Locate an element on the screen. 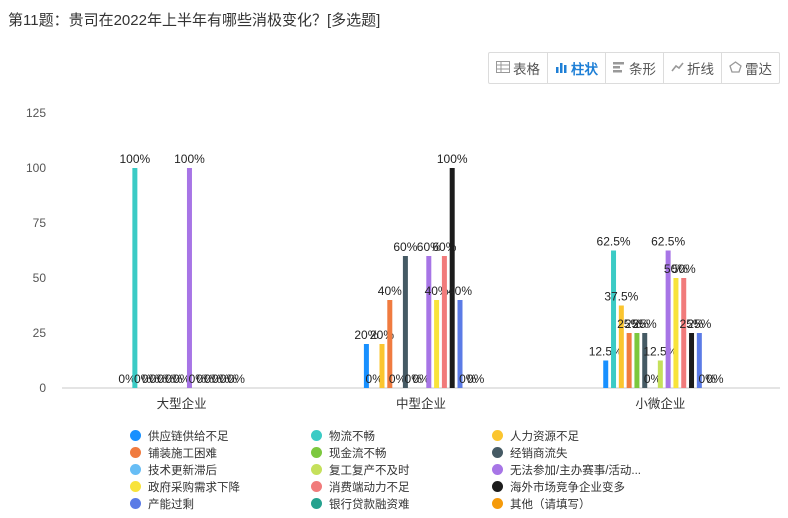  radar-icon is located at coordinates (735, 68).